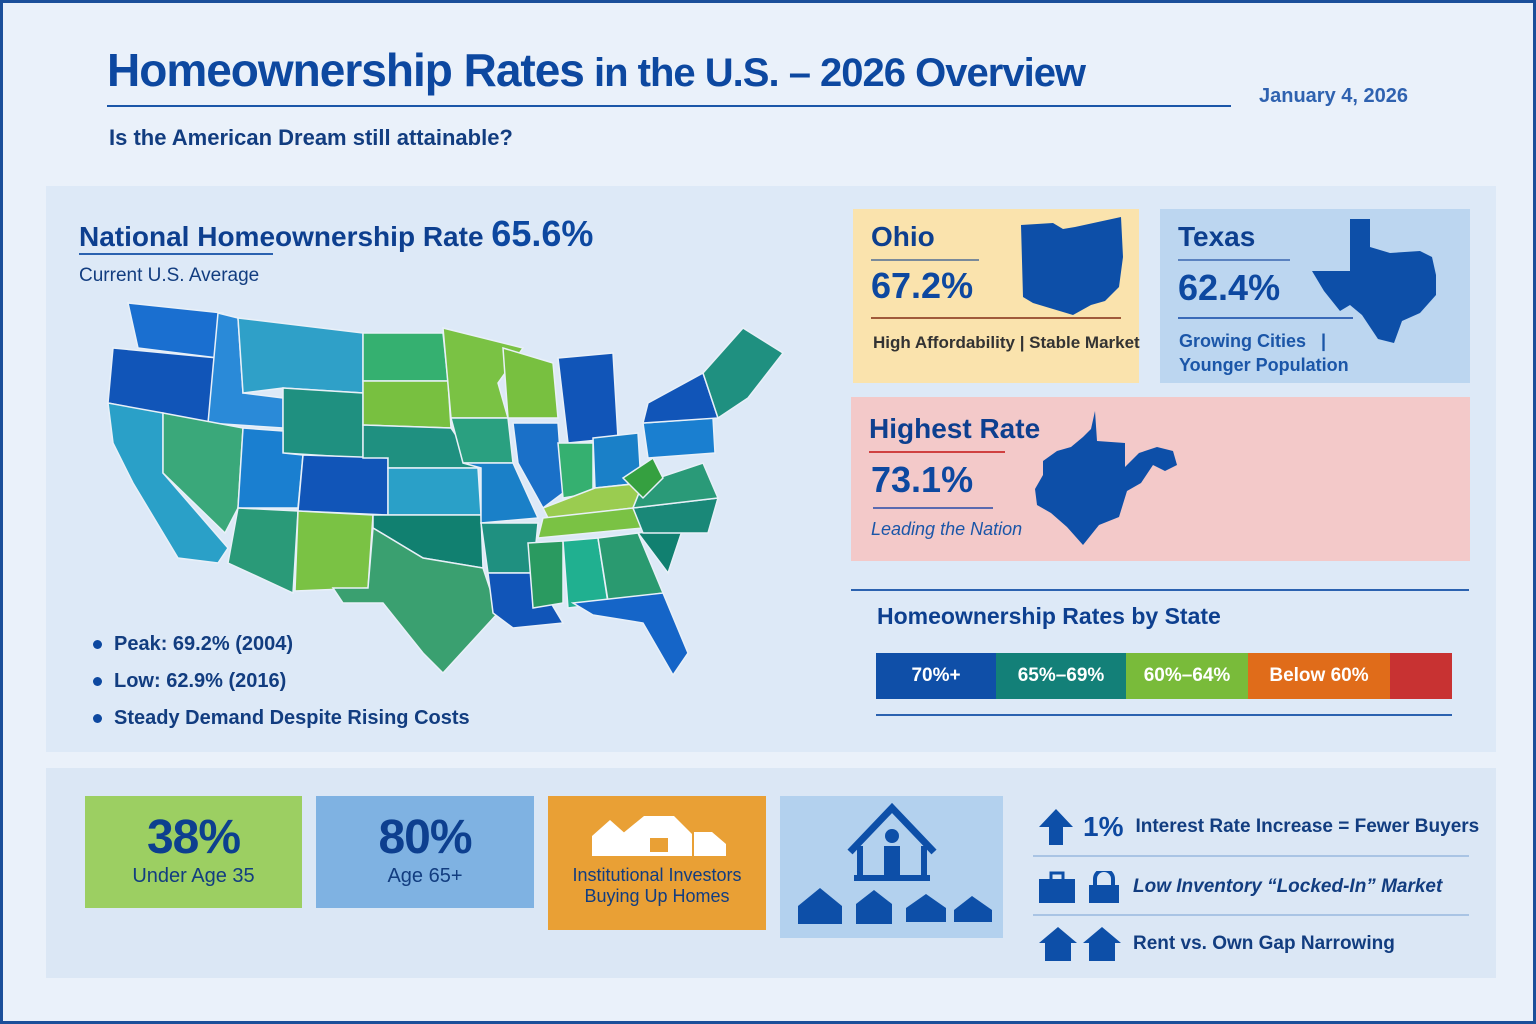 The height and width of the screenshot is (1024, 1536). Describe the element at coordinates (1187, 676) in the screenshot. I see `legend-item: 60%–64%` at that location.